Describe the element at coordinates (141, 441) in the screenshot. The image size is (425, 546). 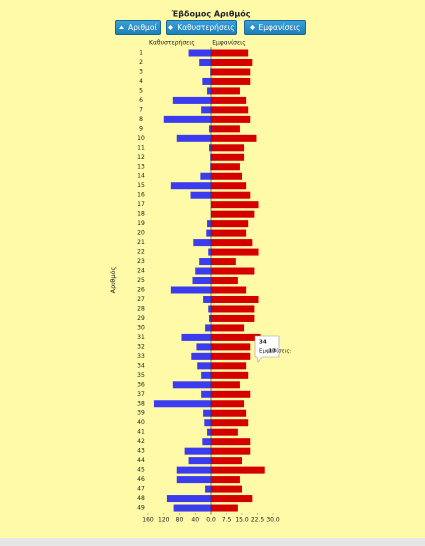
I see `category-label: 42` at that location.